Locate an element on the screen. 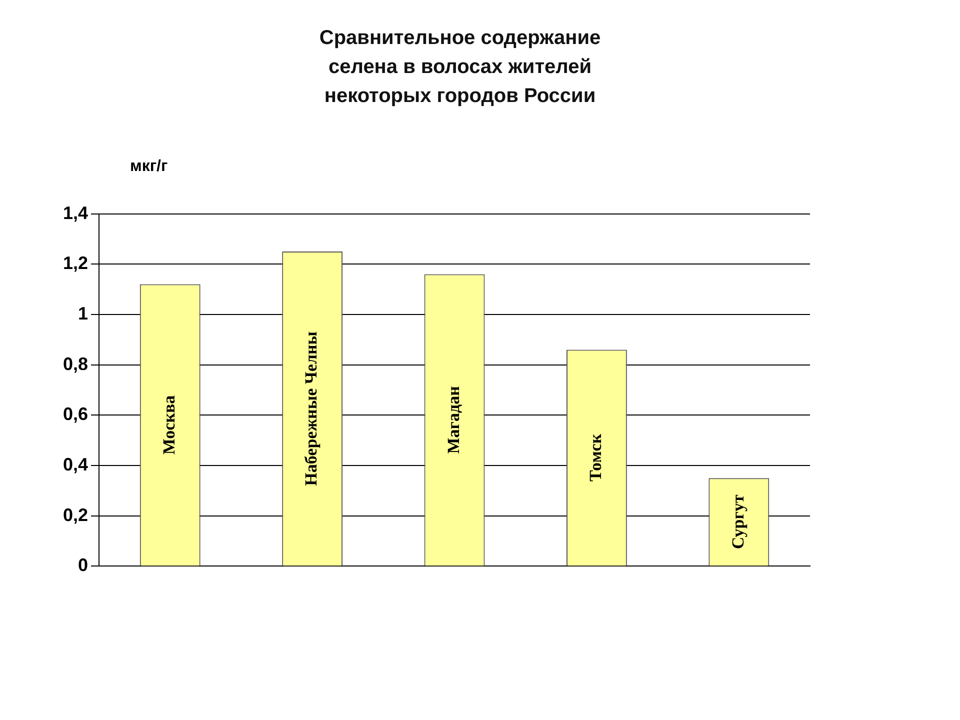  y-tick-label: 0 is located at coordinates (83, 565).